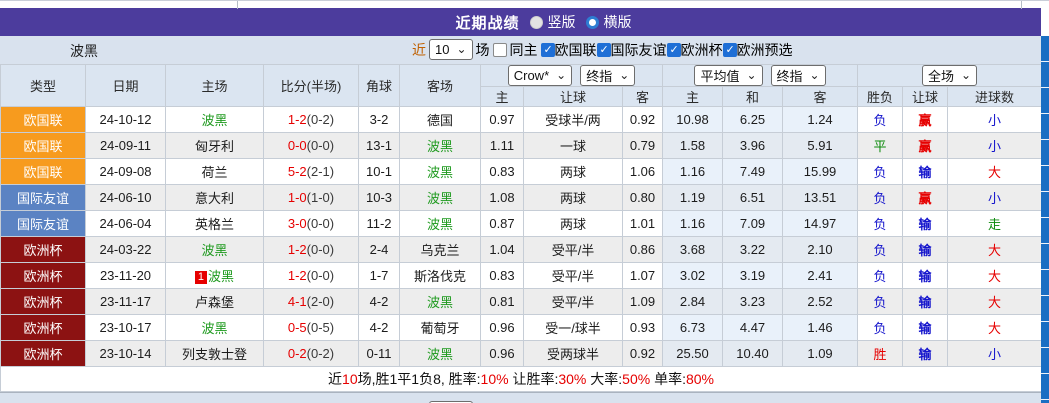 This screenshot has height=403, width=1049. I want to click on final-odds-select-1: 终指 ⌄, so click(608, 75).